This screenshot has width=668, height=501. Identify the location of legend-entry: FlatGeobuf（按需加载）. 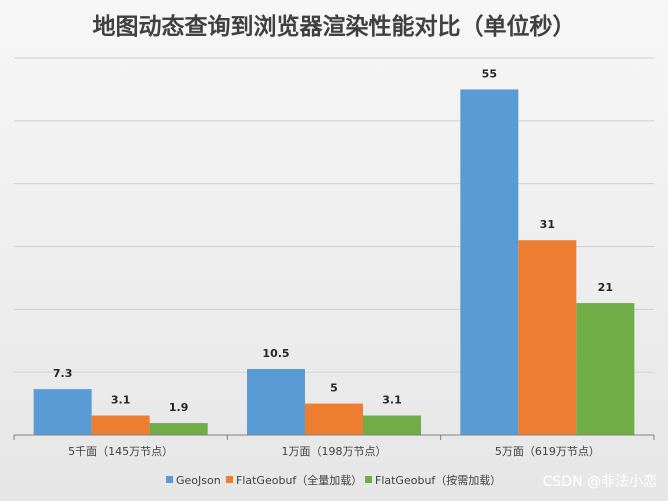
(438, 480).